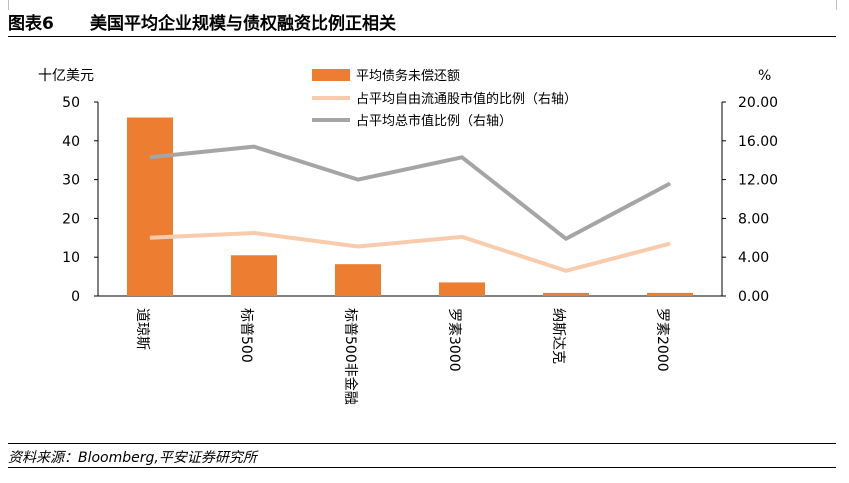  Describe the element at coordinates (8, 5) in the screenshot. I see `frame-left-edge` at that location.